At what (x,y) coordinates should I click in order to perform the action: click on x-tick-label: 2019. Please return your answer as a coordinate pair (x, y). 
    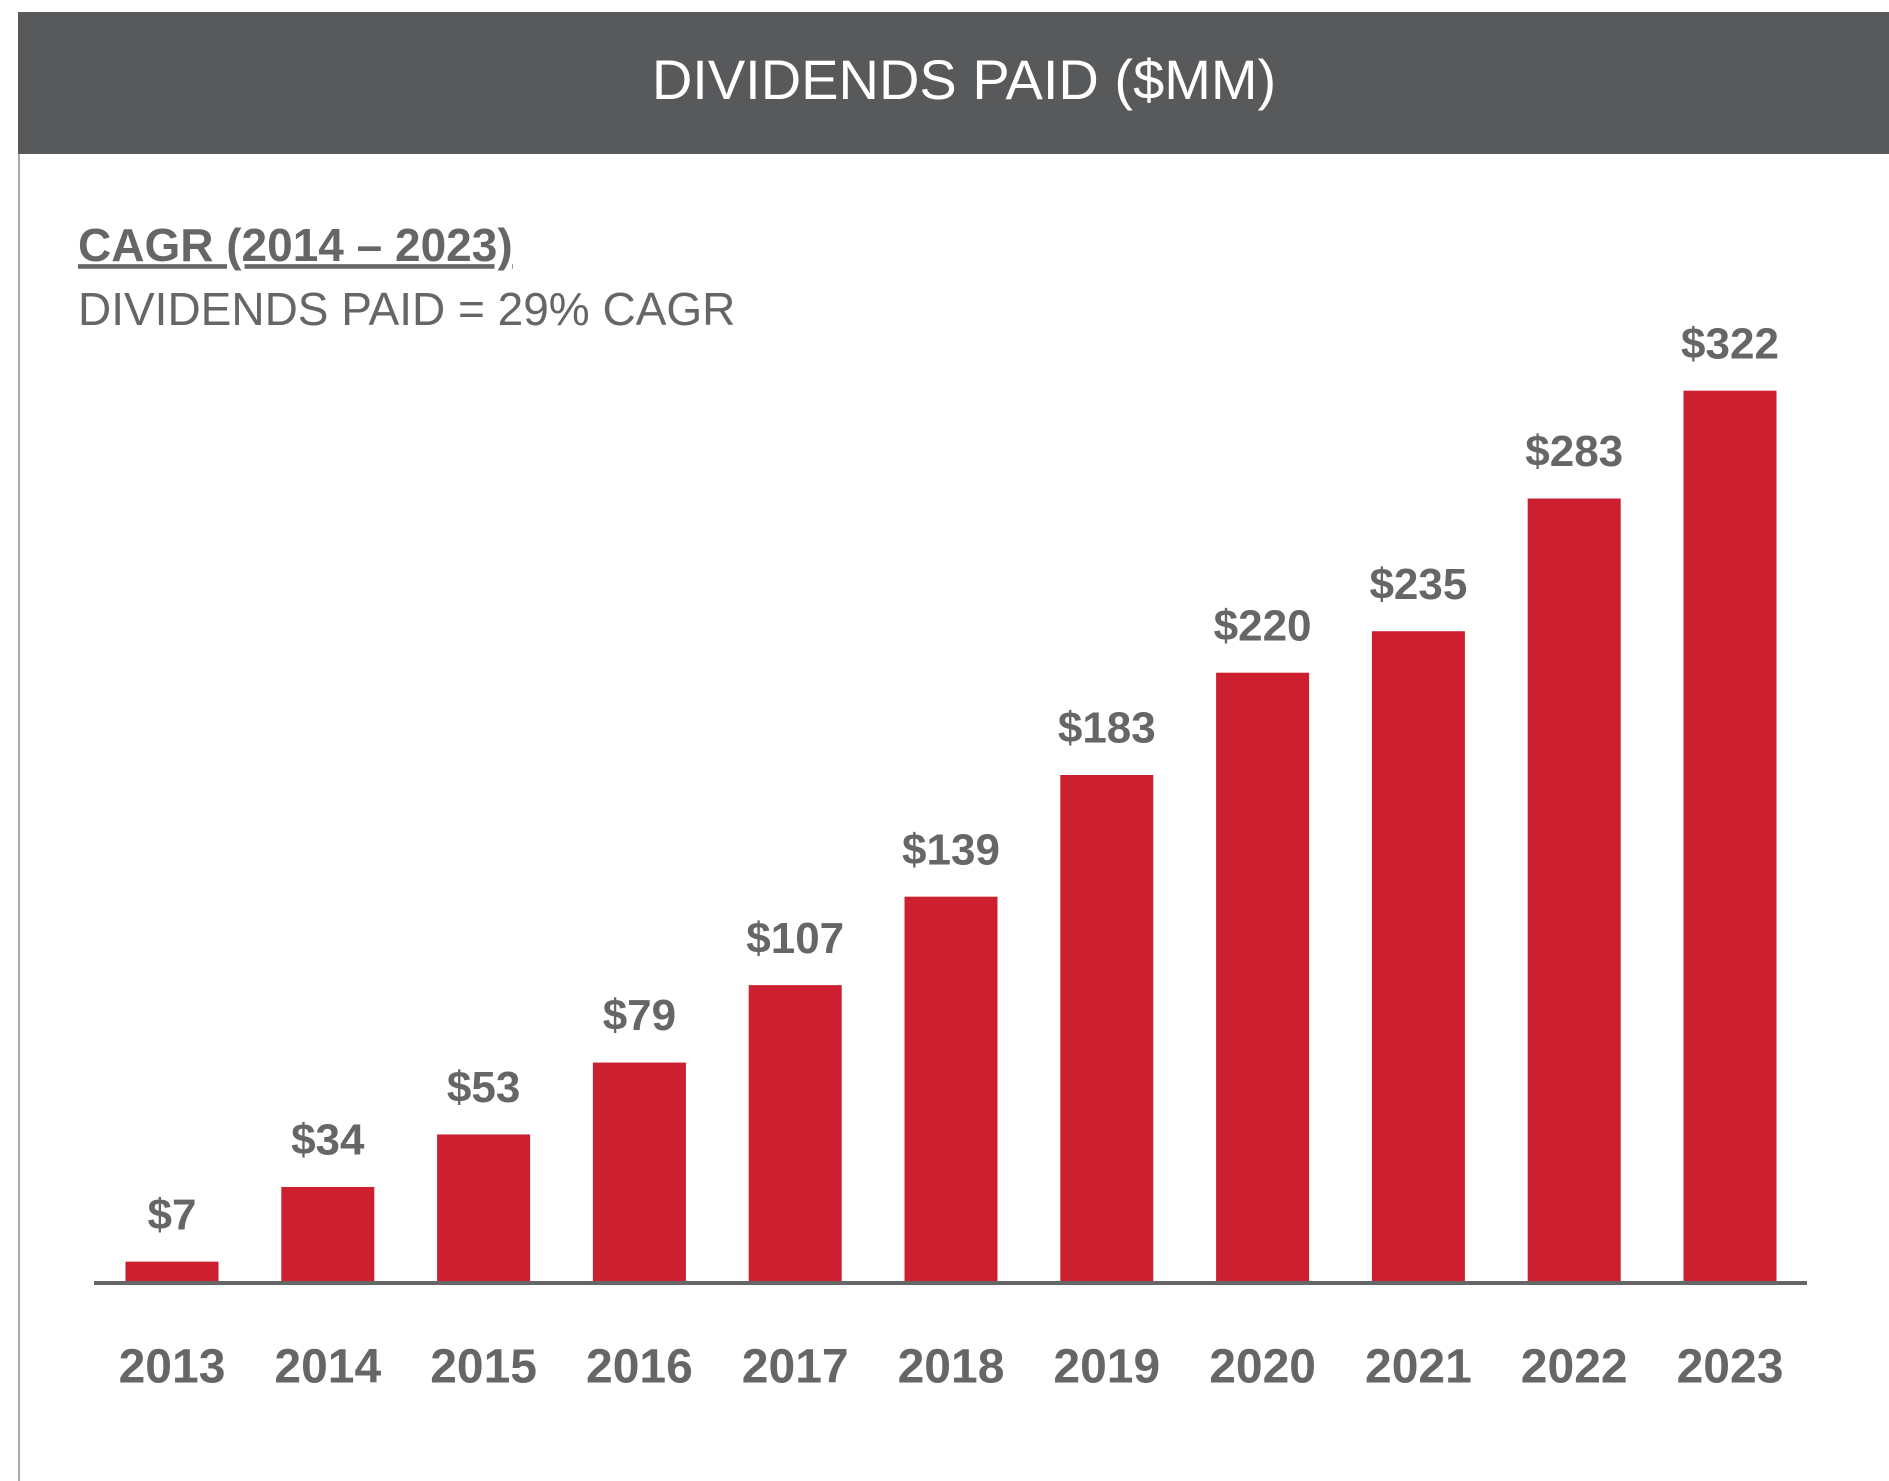
    Looking at the image, I should click on (1106, 1367).